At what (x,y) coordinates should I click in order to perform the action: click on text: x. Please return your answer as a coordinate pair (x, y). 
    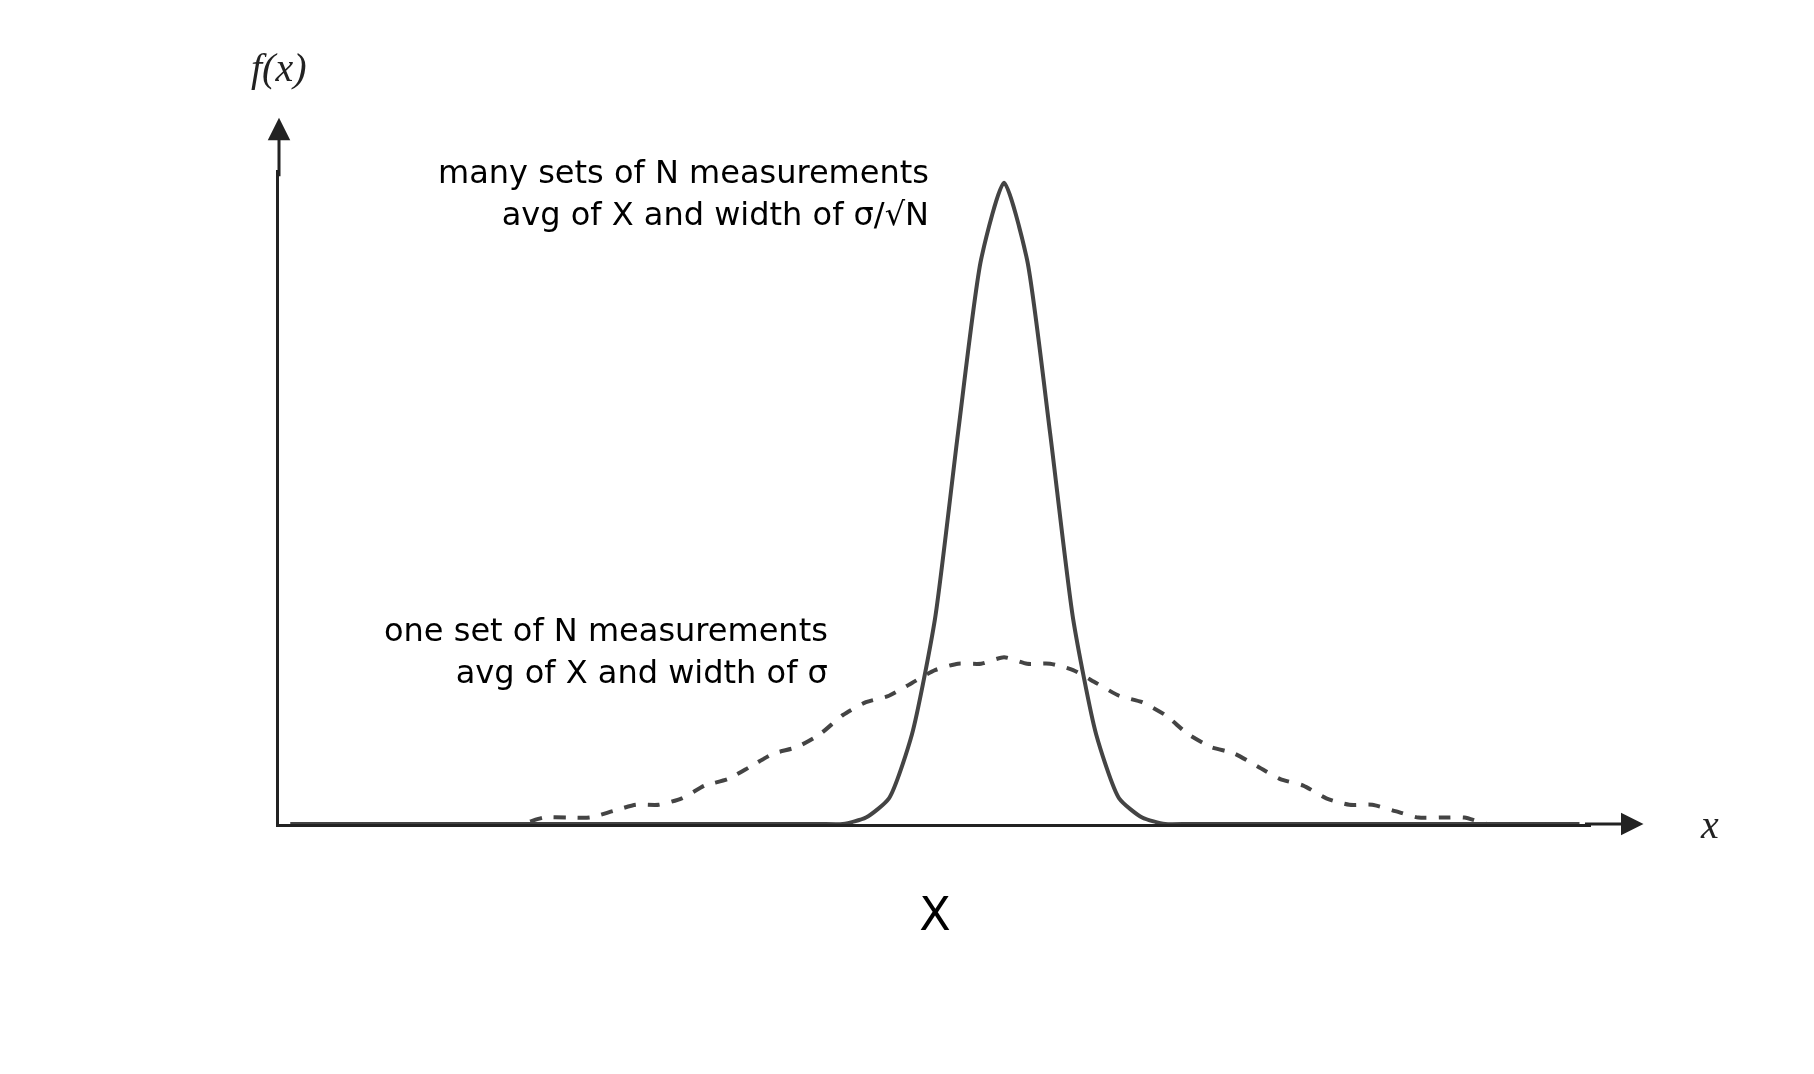
    Looking at the image, I should click on (1709, 824).